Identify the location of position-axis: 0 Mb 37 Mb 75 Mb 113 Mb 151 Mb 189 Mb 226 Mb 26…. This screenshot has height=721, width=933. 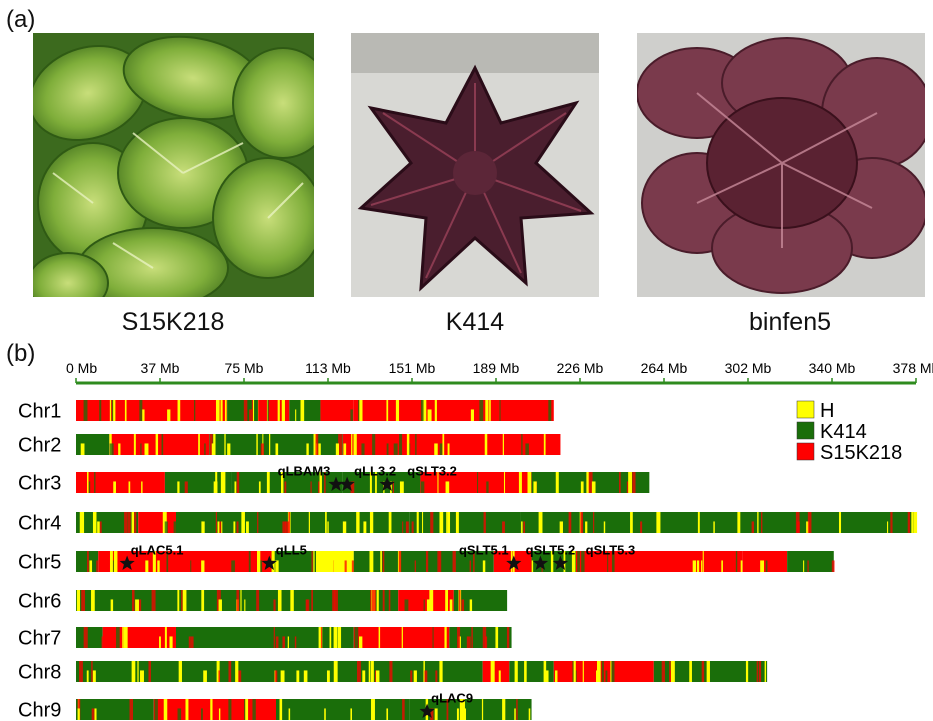
(499, 372).